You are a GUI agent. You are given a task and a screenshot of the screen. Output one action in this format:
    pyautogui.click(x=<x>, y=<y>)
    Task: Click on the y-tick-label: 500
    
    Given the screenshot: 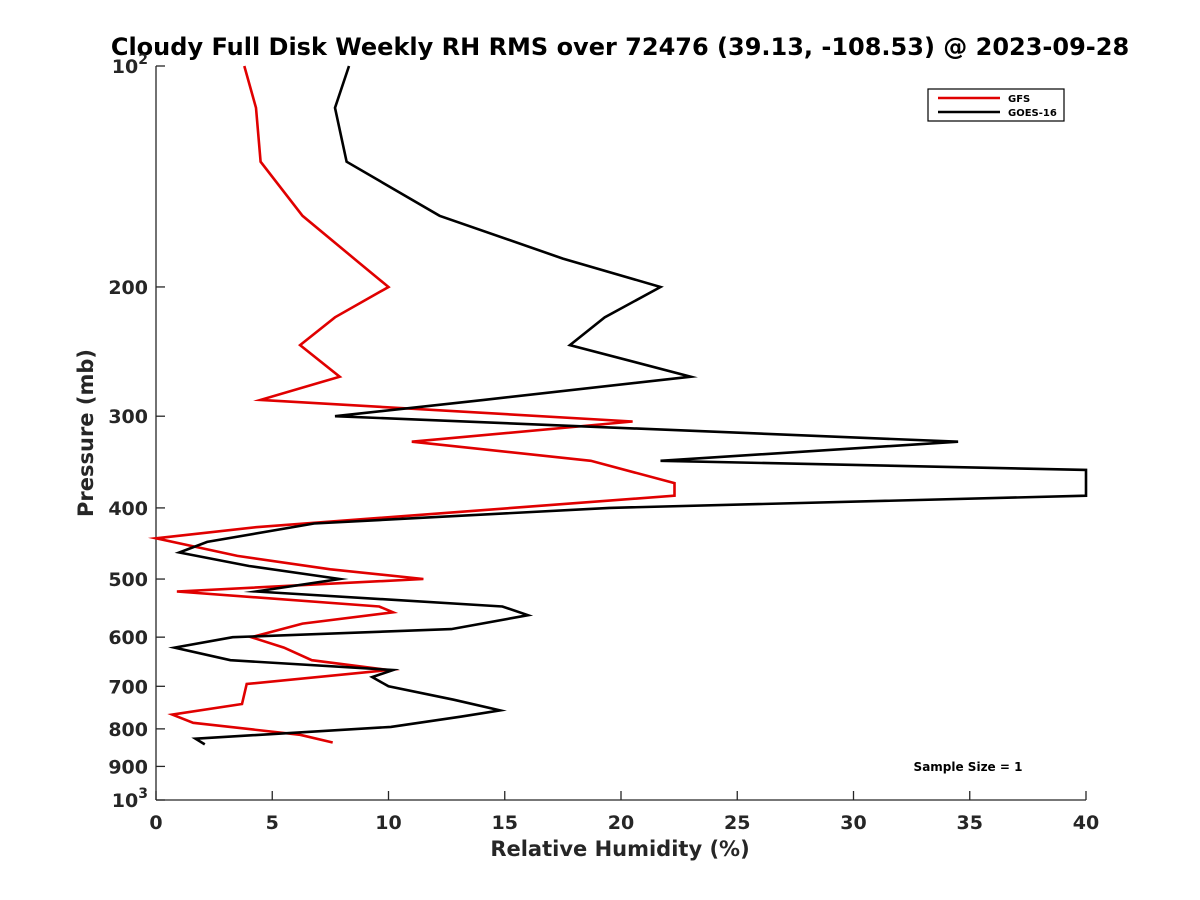 What is the action you would take?
    pyautogui.click(x=128, y=580)
    